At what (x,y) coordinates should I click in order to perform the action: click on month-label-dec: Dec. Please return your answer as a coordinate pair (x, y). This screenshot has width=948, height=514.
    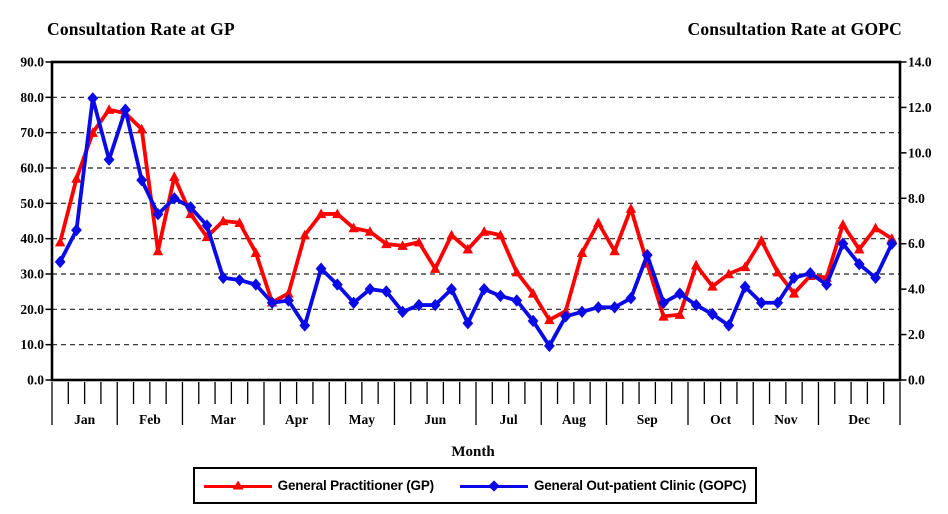
    Looking at the image, I should click on (859, 419).